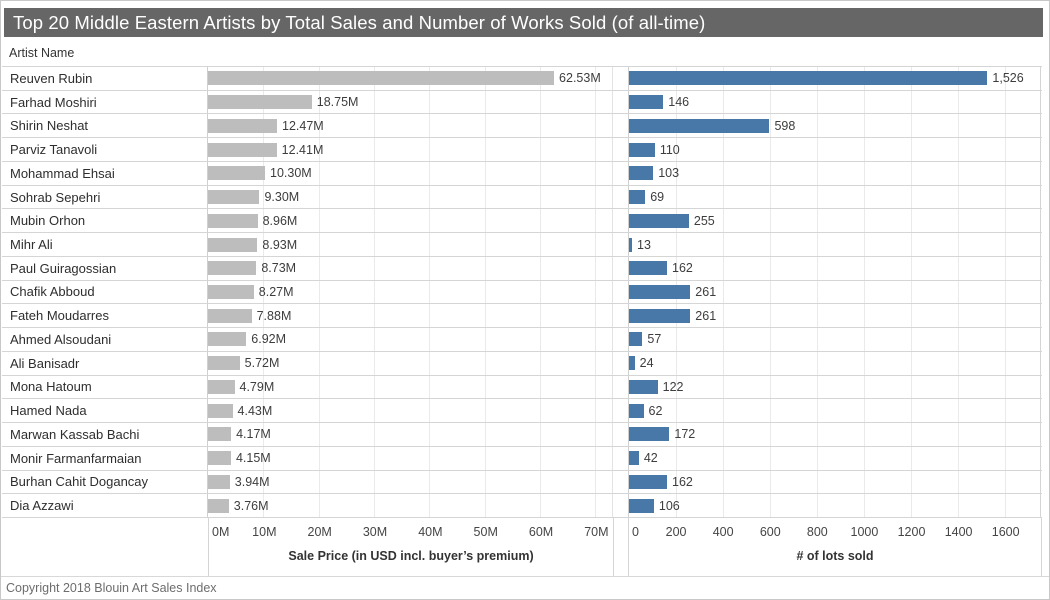  Describe the element at coordinates (105, 173) in the screenshot. I see `artist-row-label: Mohammad Ehsai` at that location.